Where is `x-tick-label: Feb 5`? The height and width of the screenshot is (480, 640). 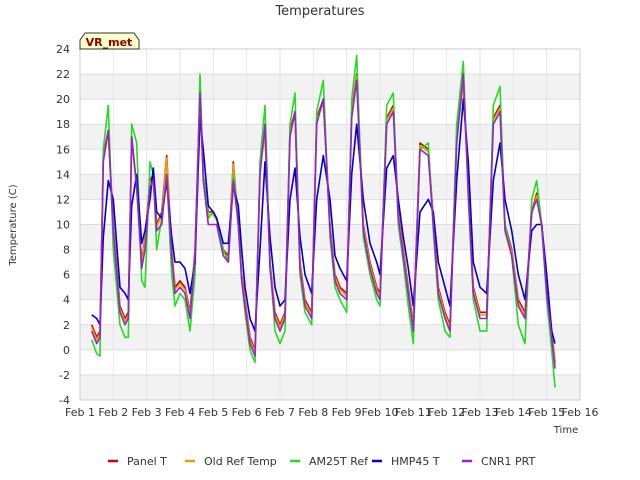 x-tick-label: Feb 5 is located at coordinates (213, 412).